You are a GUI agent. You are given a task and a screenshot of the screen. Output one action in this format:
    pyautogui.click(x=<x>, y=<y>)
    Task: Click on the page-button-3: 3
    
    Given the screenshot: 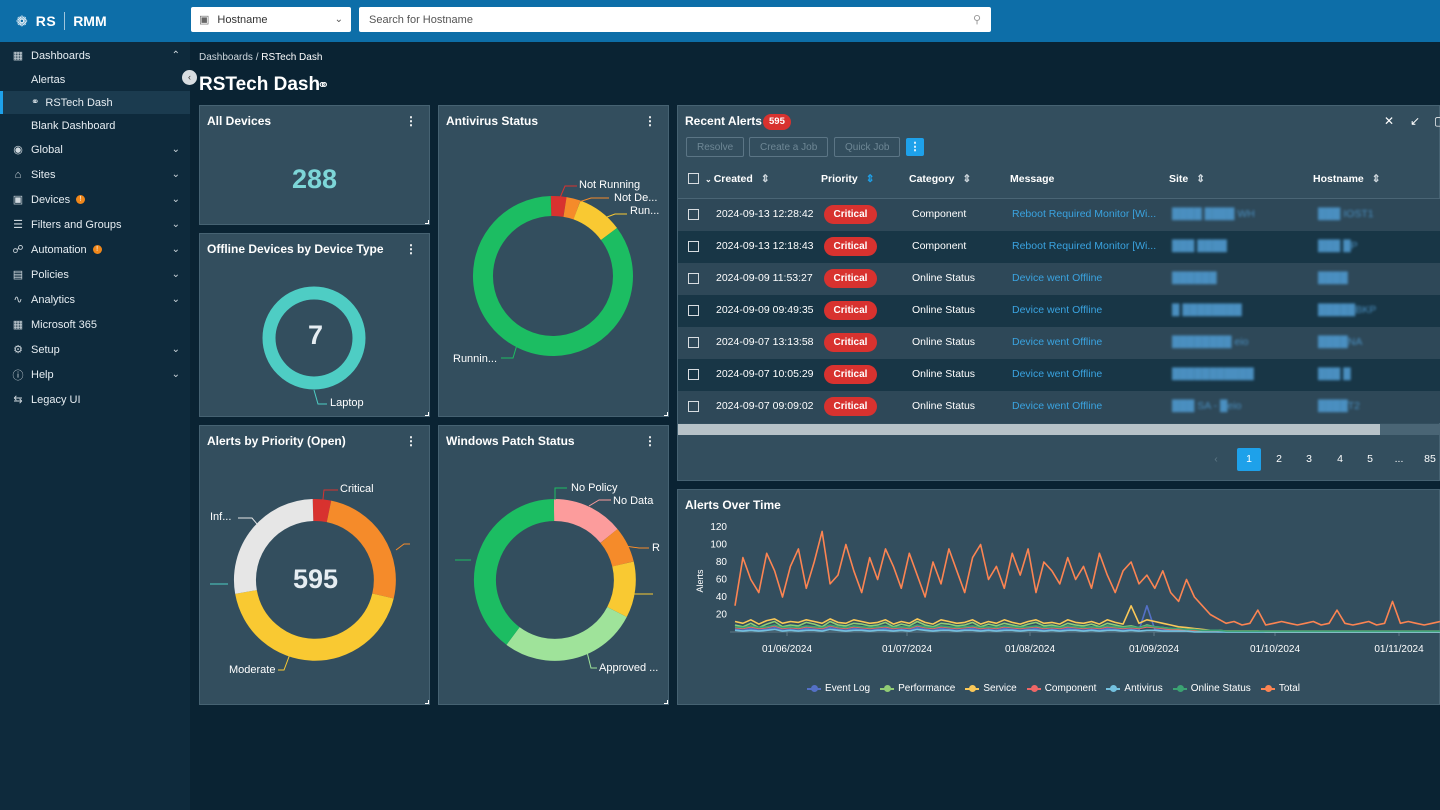 What is the action you would take?
    pyautogui.click(x=1309, y=459)
    